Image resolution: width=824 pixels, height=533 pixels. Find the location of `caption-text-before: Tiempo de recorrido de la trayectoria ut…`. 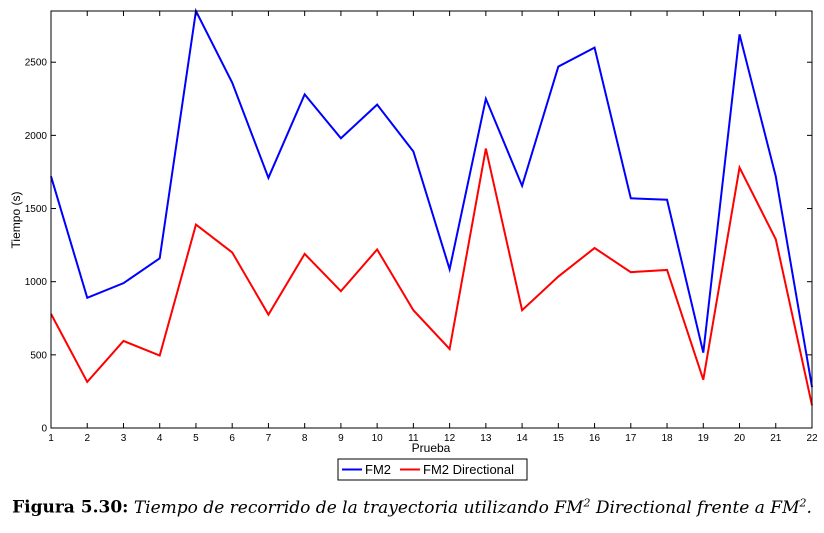

caption-text-before: Tiempo de recorrido de la trayectoria ut… is located at coordinates (358, 507).